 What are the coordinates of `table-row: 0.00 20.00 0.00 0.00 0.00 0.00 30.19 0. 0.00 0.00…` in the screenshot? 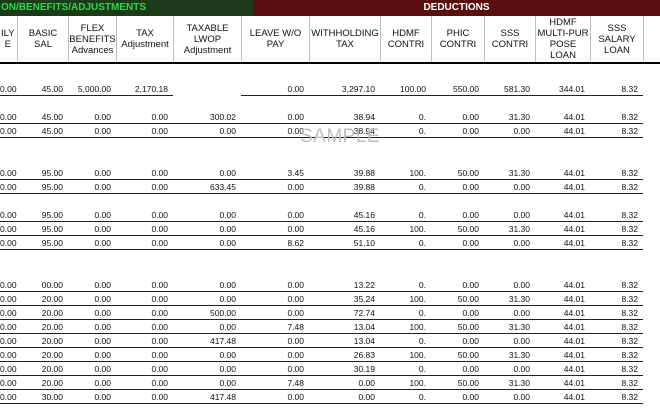 It's located at (330, 369).